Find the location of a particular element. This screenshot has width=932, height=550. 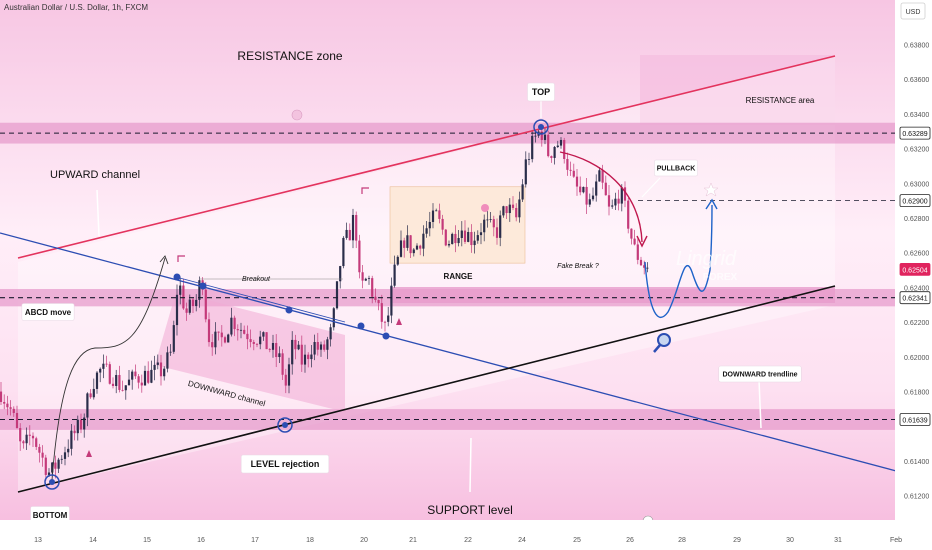

level-rejection-marker-dot is located at coordinates (285, 425).